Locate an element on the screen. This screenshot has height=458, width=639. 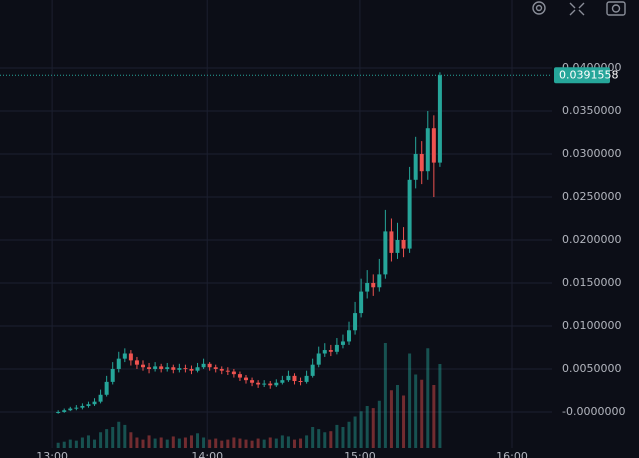
y-tick-label: 0.0150000 is located at coordinates (592, 282).